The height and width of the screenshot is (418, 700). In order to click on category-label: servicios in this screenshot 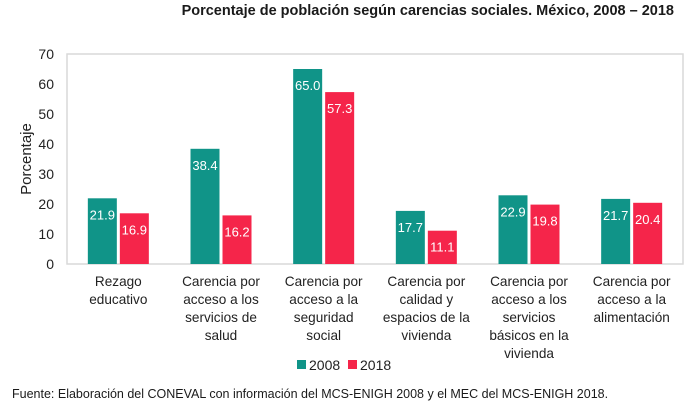, I will do `click(529, 317)`.